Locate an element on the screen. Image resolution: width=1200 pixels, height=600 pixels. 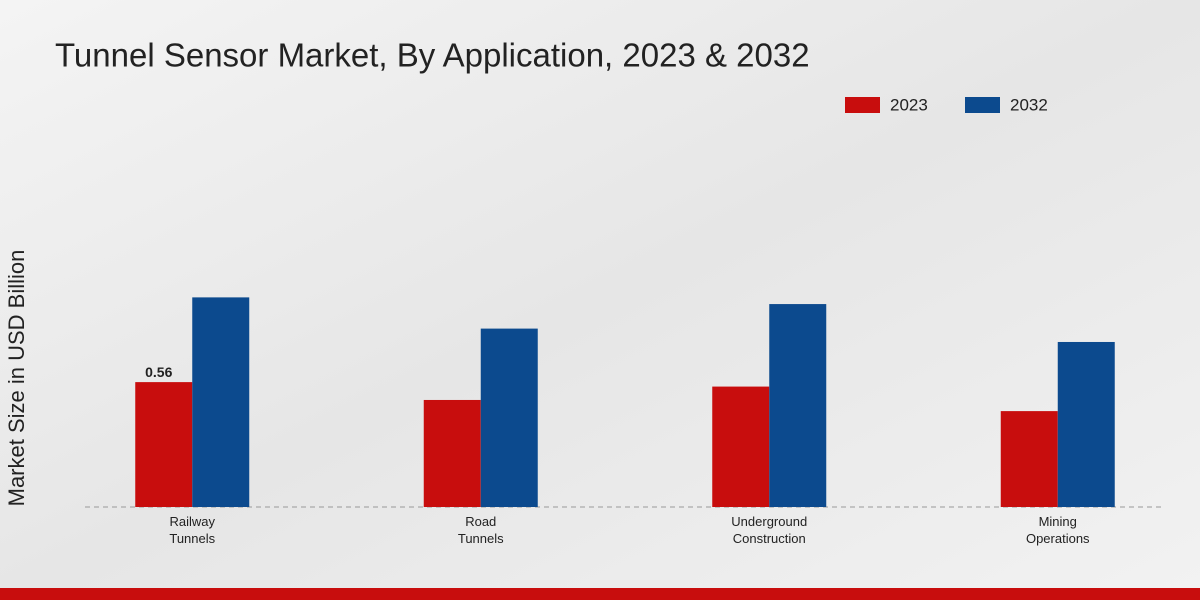
legend-label: 2032 is located at coordinates (1029, 104).